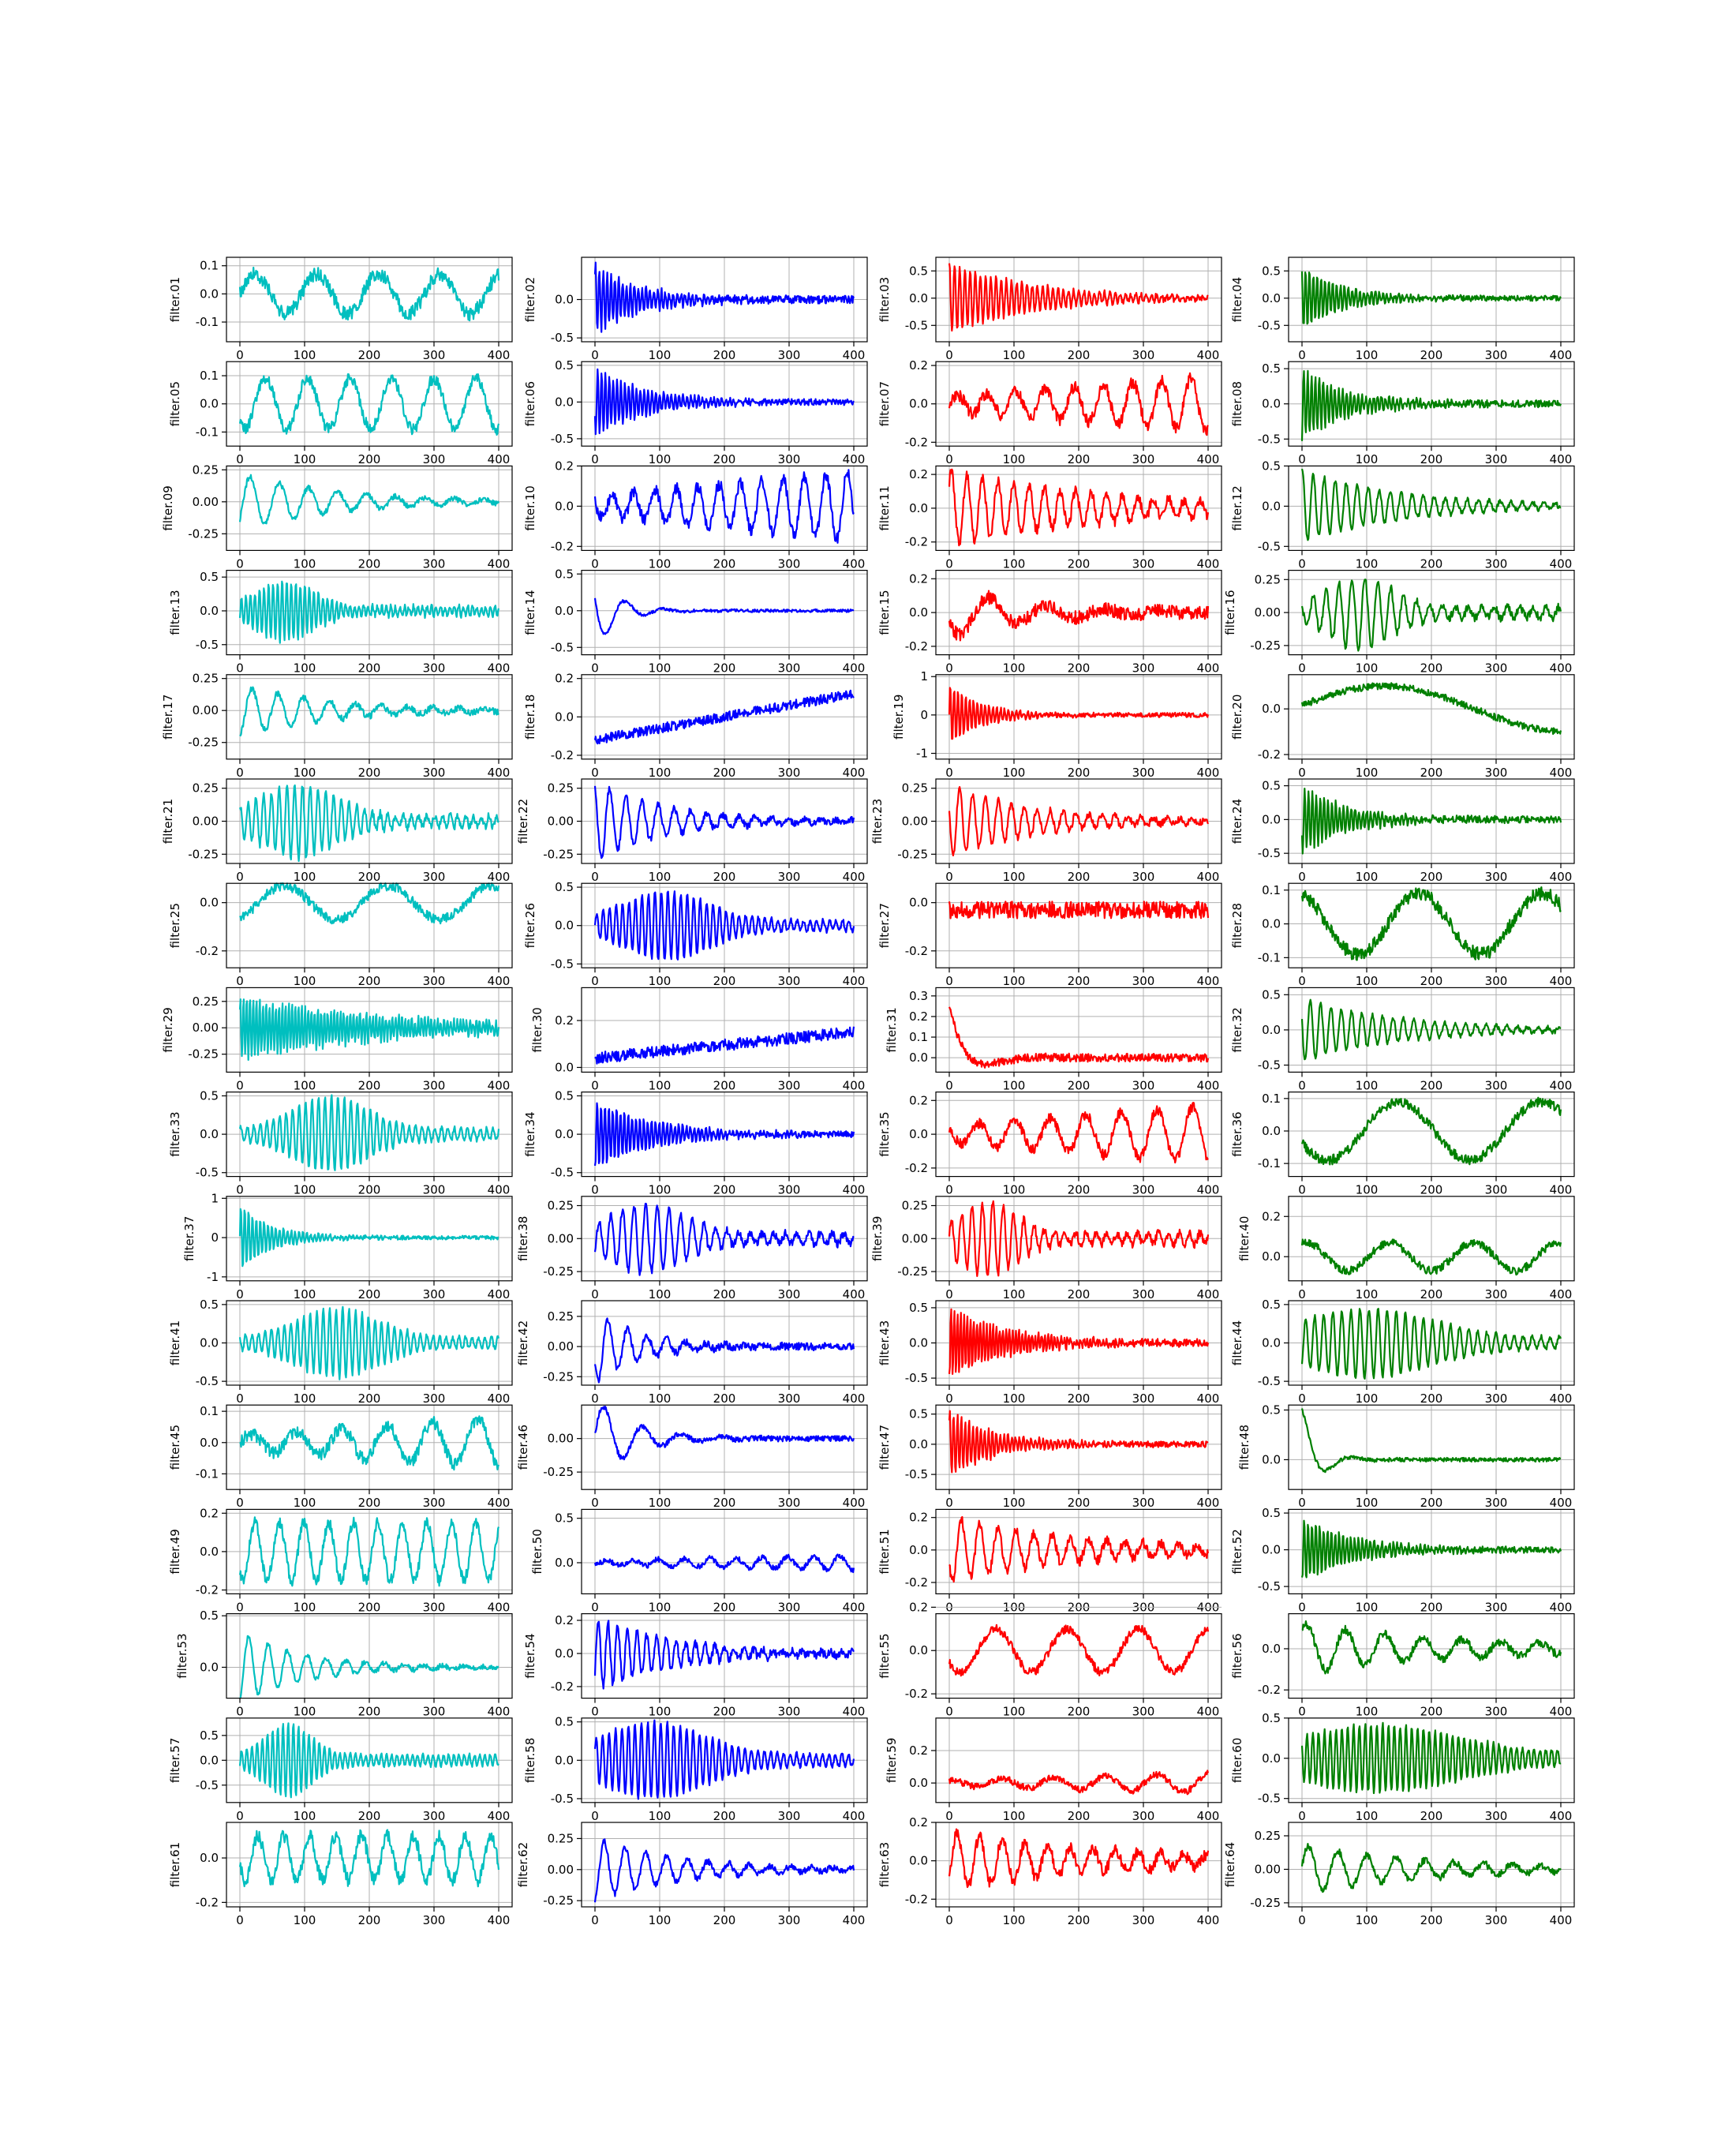 This screenshot has height=2131, width=1736. Describe the element at coordinates (1057, 724) in the screenshot. I see `filter-panel-19: 0 100 200 300 400 -1 0 1 filter.19` at that location.